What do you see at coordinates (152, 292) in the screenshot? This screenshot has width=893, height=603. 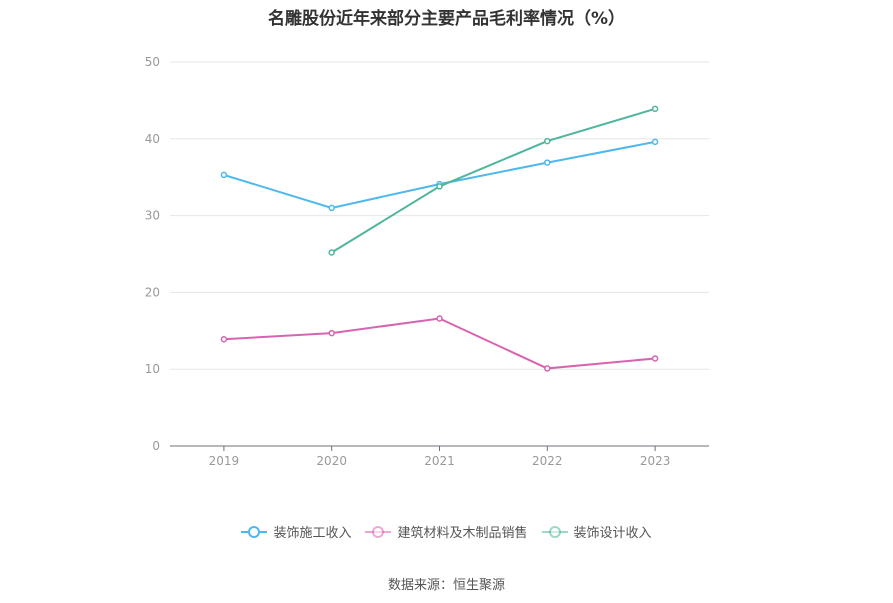 I see `y-tick-label: 20` at bounding box center [152, 292].